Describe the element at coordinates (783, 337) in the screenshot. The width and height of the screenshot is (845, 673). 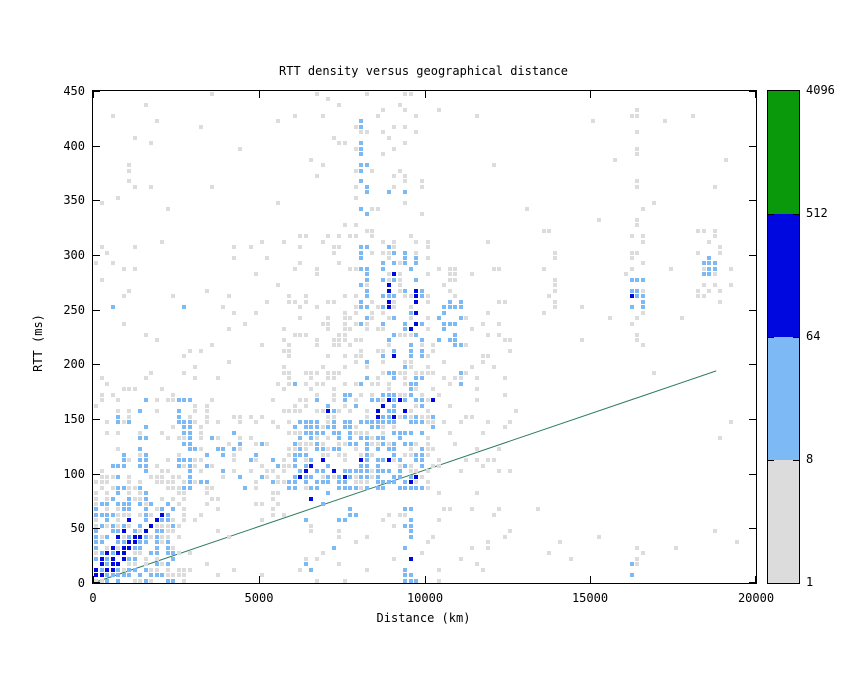
I see `colorbar` at that location.